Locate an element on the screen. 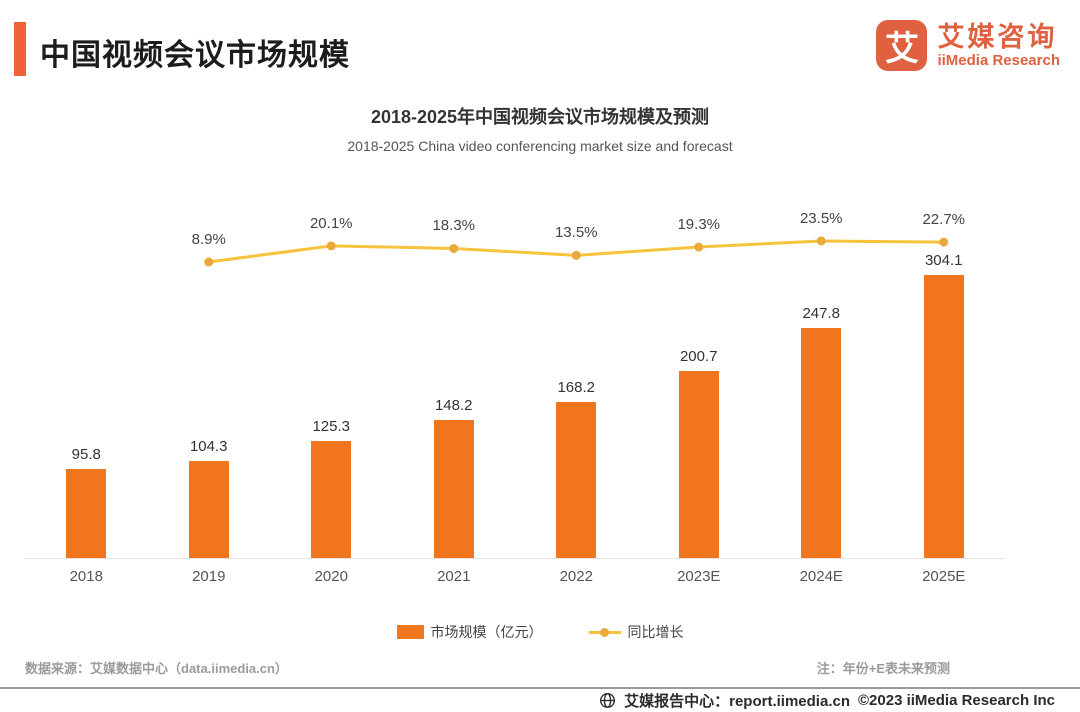  growth-value-label: 8.9% is located at coordinates (208, 239).